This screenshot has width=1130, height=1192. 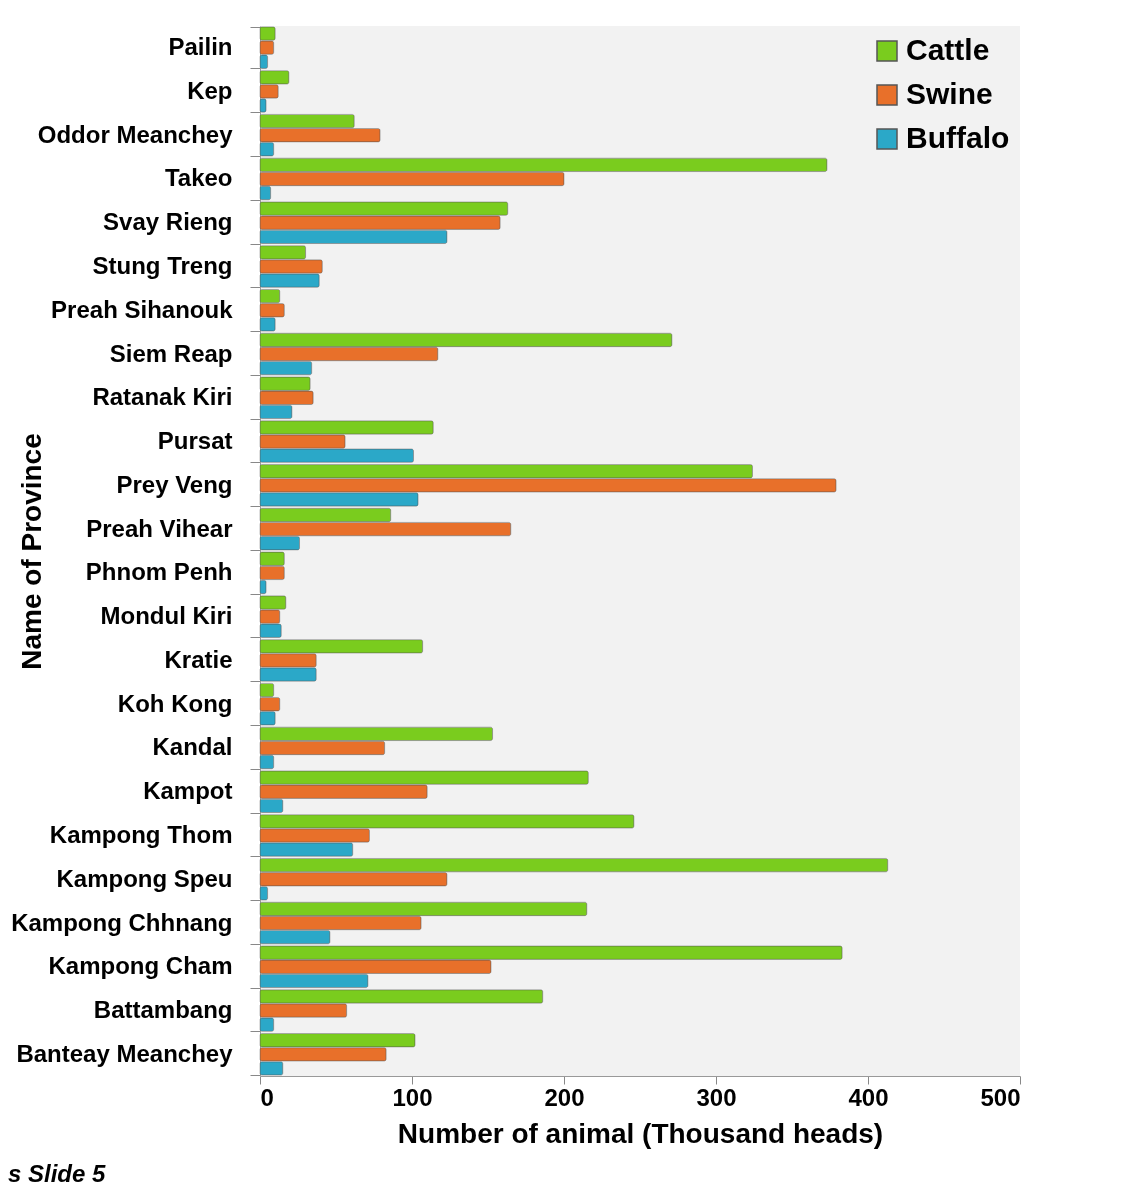 What do you see at coordinates (159, 528) in the screenshot?
I see `y-tick-label: Preah Vihear` at bounding box center [159, 528].